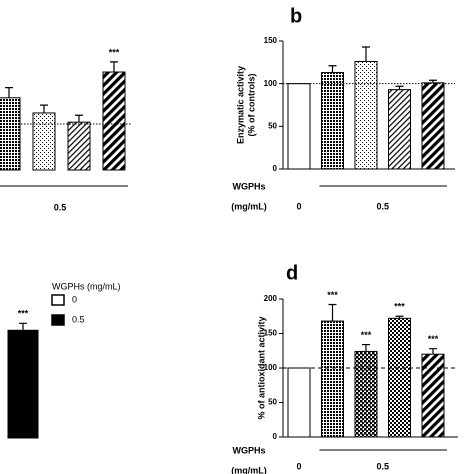 The height and width of the screenshot is (474, 474). Describe the element at coordinates (240, 105) in the screenshot. I see `y-axis-label: Enzymatic activity` at that location.